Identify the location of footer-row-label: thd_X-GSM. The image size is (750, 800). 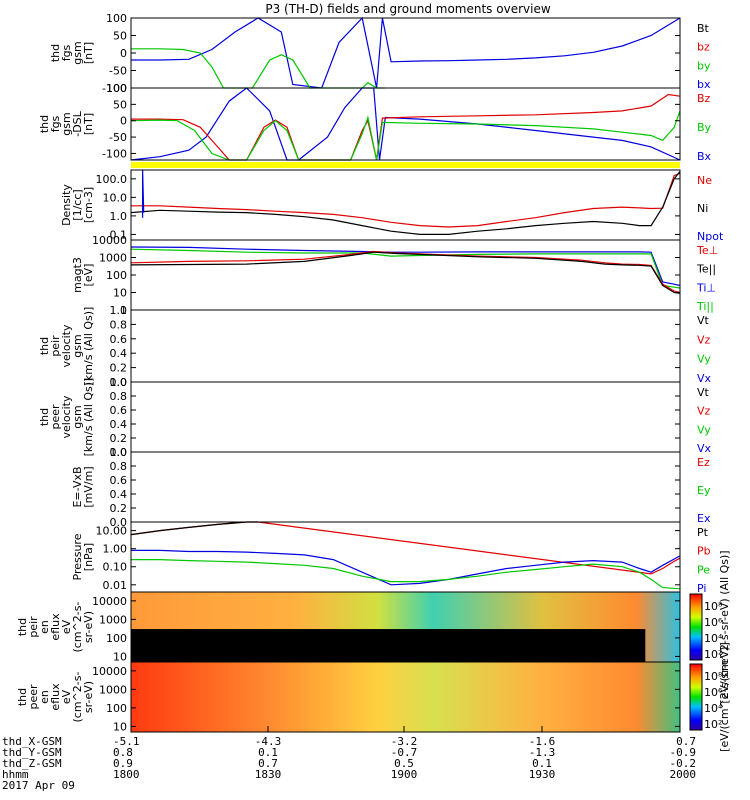
(32, 741).